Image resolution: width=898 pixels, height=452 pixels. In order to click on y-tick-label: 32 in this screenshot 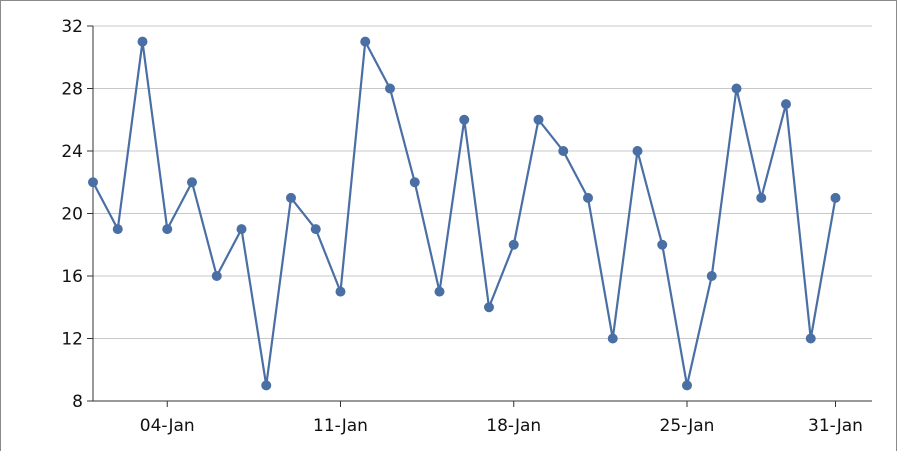, I will do `click(72, 27)`.